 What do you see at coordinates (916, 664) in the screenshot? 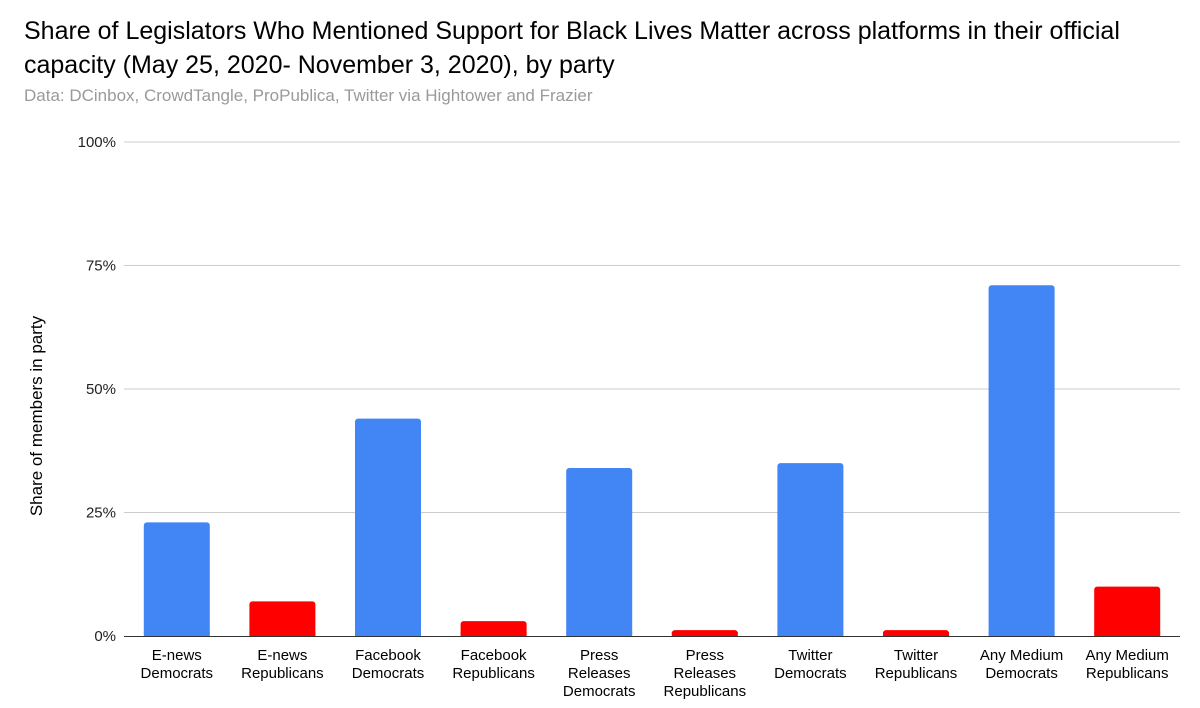
I see `x-tick-label: Twitter Republicans` at bounding box center [916, 664].